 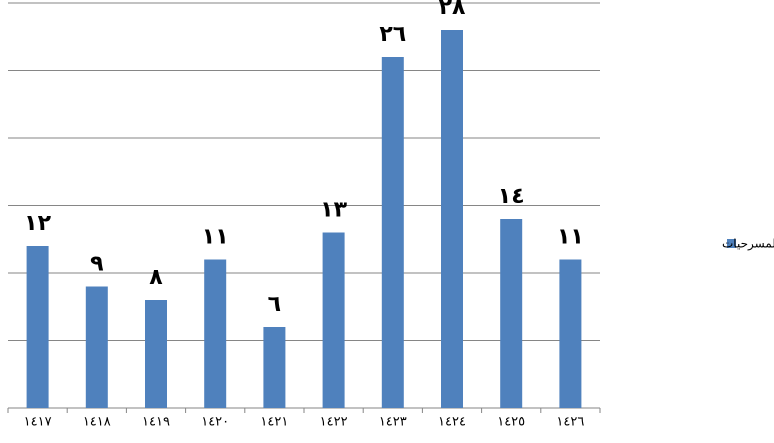 I want to click on value-label: ١٣, so click(x=333, y=210).